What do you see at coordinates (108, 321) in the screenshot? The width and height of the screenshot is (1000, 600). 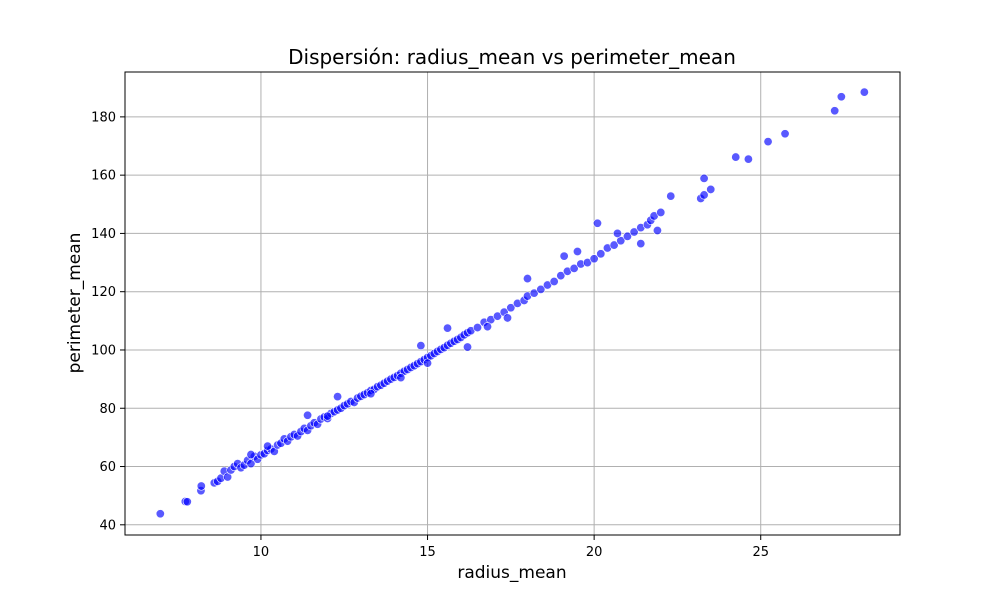 I see `y-axis-ticks: 40 60 80 100 120 140 160 180` at bounding box center [108, 321].